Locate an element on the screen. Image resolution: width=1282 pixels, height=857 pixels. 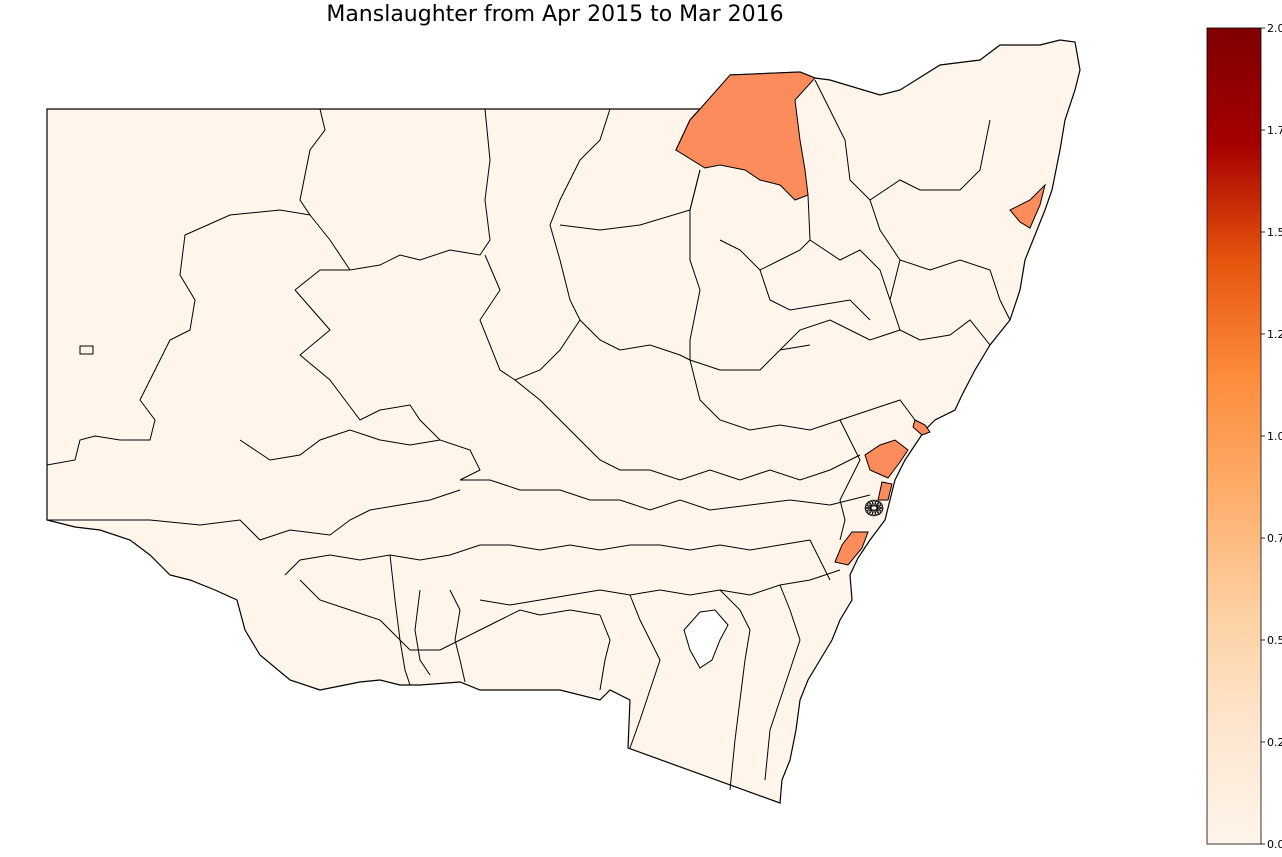
colorbar-tick-label: 1.50 is located at coordinates (1274, 232).